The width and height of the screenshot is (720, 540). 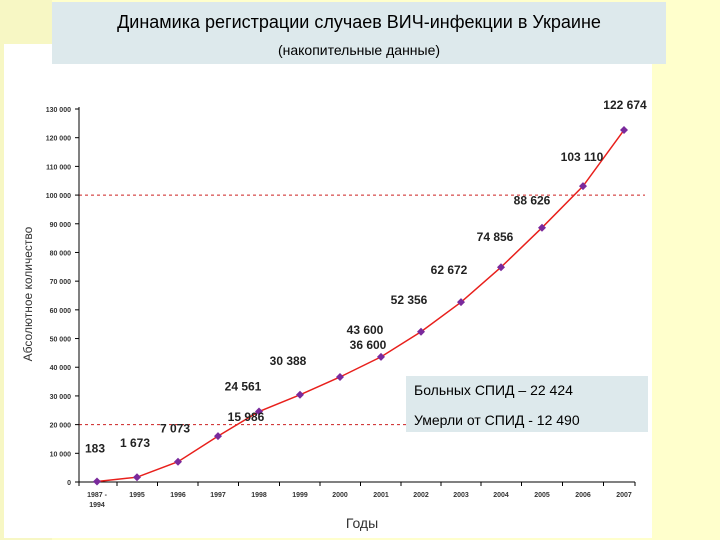 What do you see at coordinates (359, 50) in the screenshot?
I see `chart-subtitle: (накопительные данные)` at bounding box center [359, 50].